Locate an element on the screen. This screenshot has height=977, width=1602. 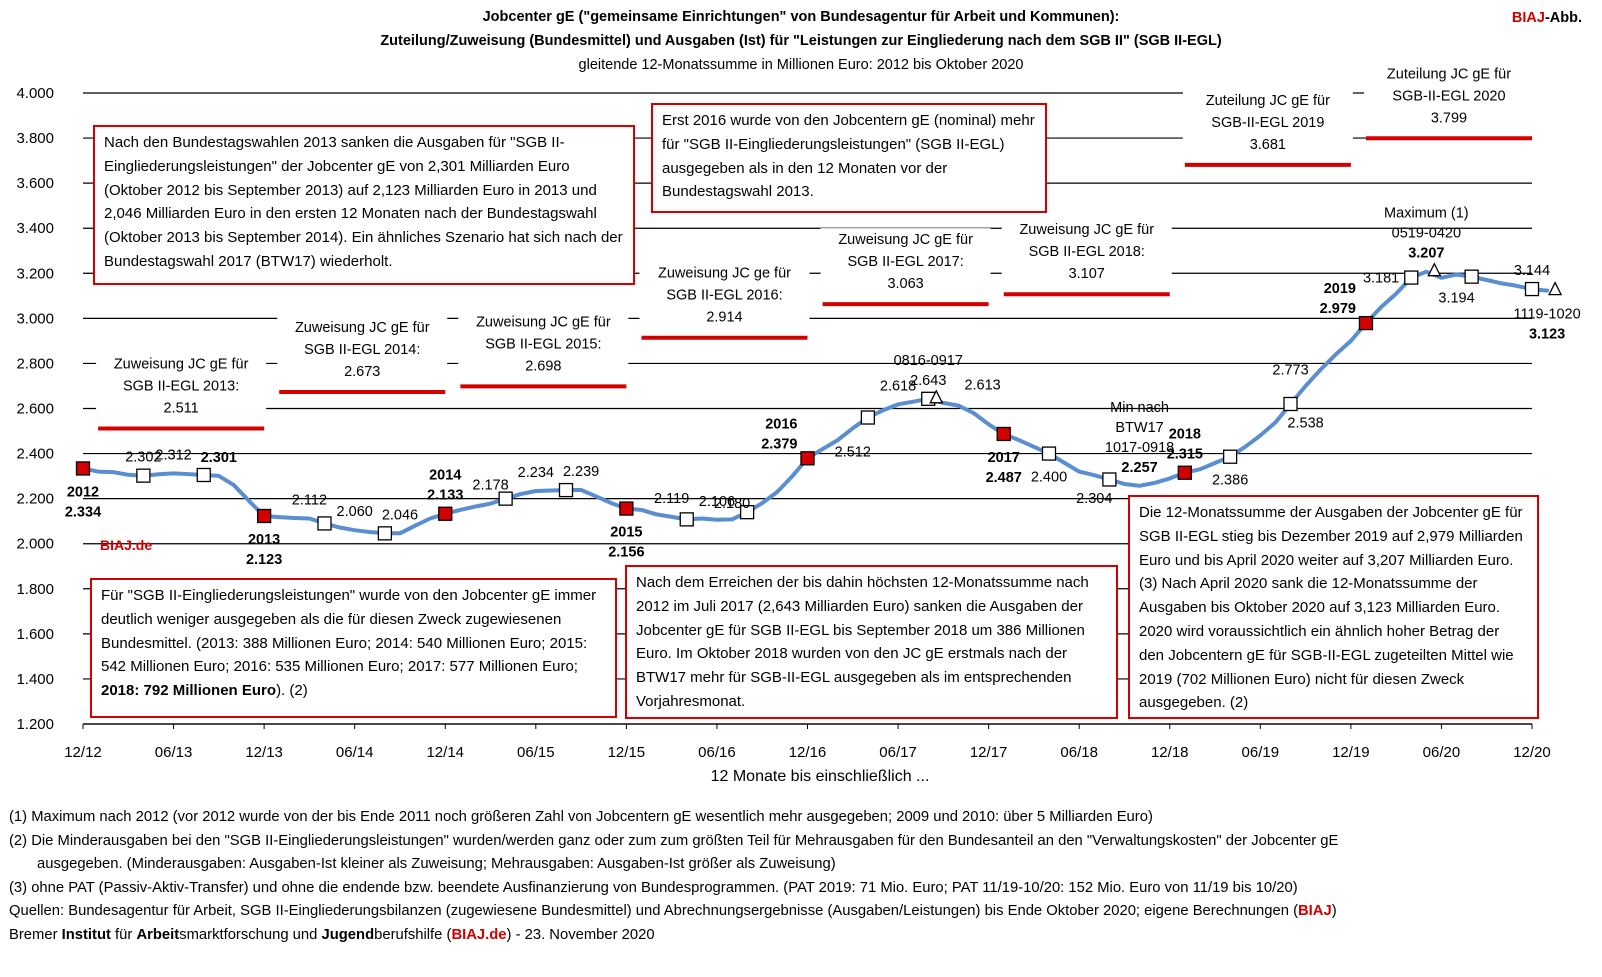
data-label: 2.538 is located at coordinates (1305, 423).